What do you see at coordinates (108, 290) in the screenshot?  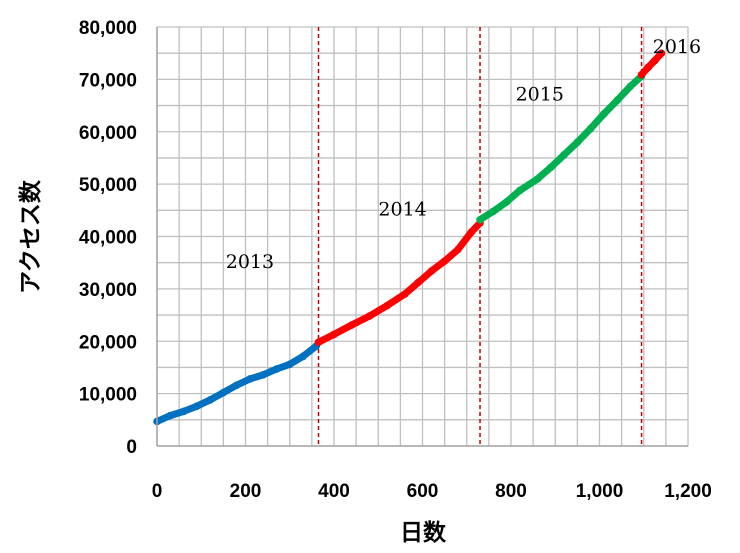 I see `y-tick-label: 30,000` at bounding box center [108, 290].